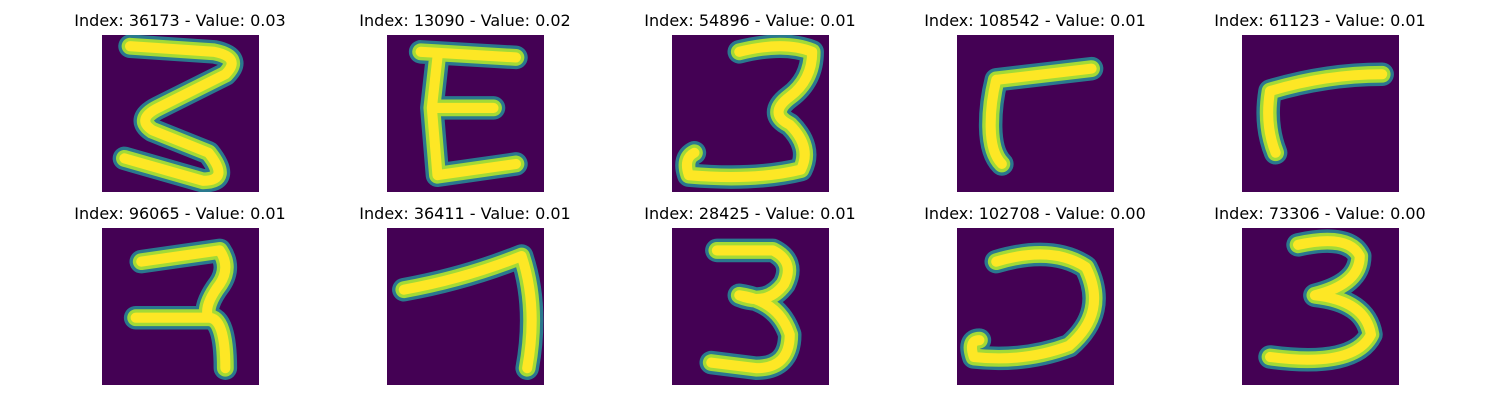 This screenshot has height=400, width=1500. What do you see at coordinates (1320, 213) in the screenshot?
I see `panel-title: Index: 73306 - Value: 0.00` at bounding box center [1320, 213].